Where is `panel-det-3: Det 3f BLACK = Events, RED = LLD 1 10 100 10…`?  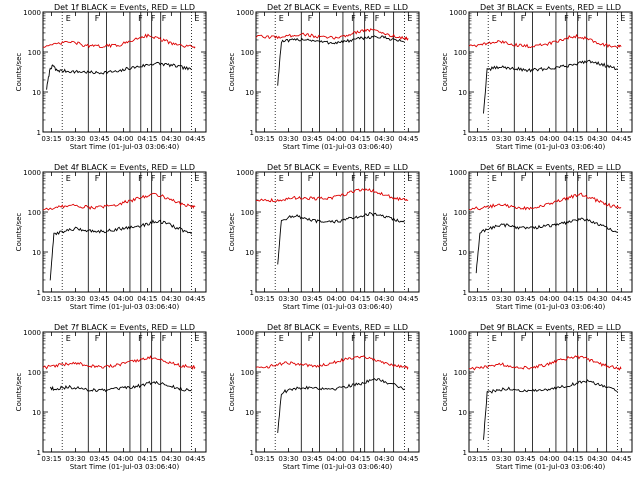
panel-det-3: Det 3f BLACK = Events, RED = LLD 1 10 100 10… is located at coordinates (537, 77).